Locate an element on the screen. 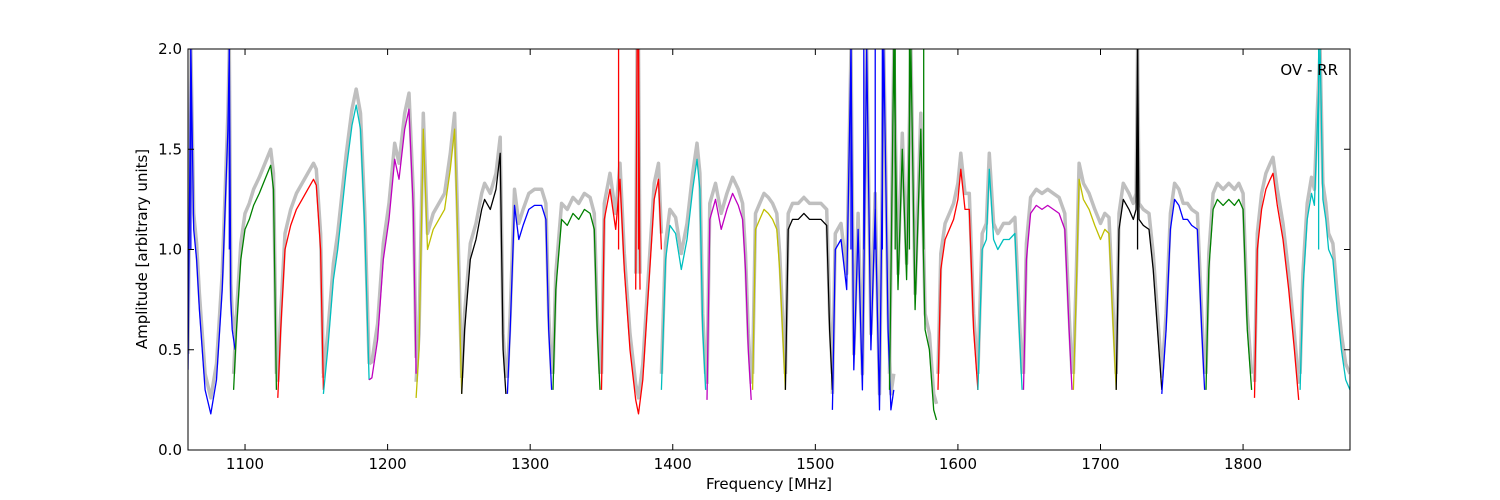 This screenshot has width=1500, height=500. chart-annotation: OV - RR is located at coordinates (1309, 70).